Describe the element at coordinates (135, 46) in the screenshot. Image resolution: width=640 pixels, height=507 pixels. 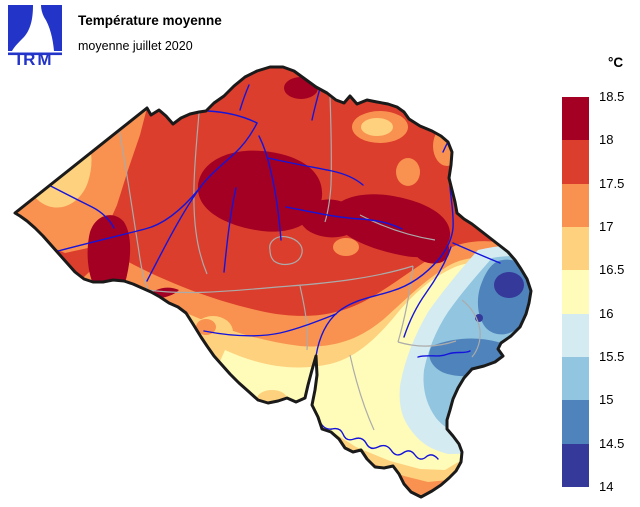
I see `page-subtitle: moyenne juillet 2020` at that location.